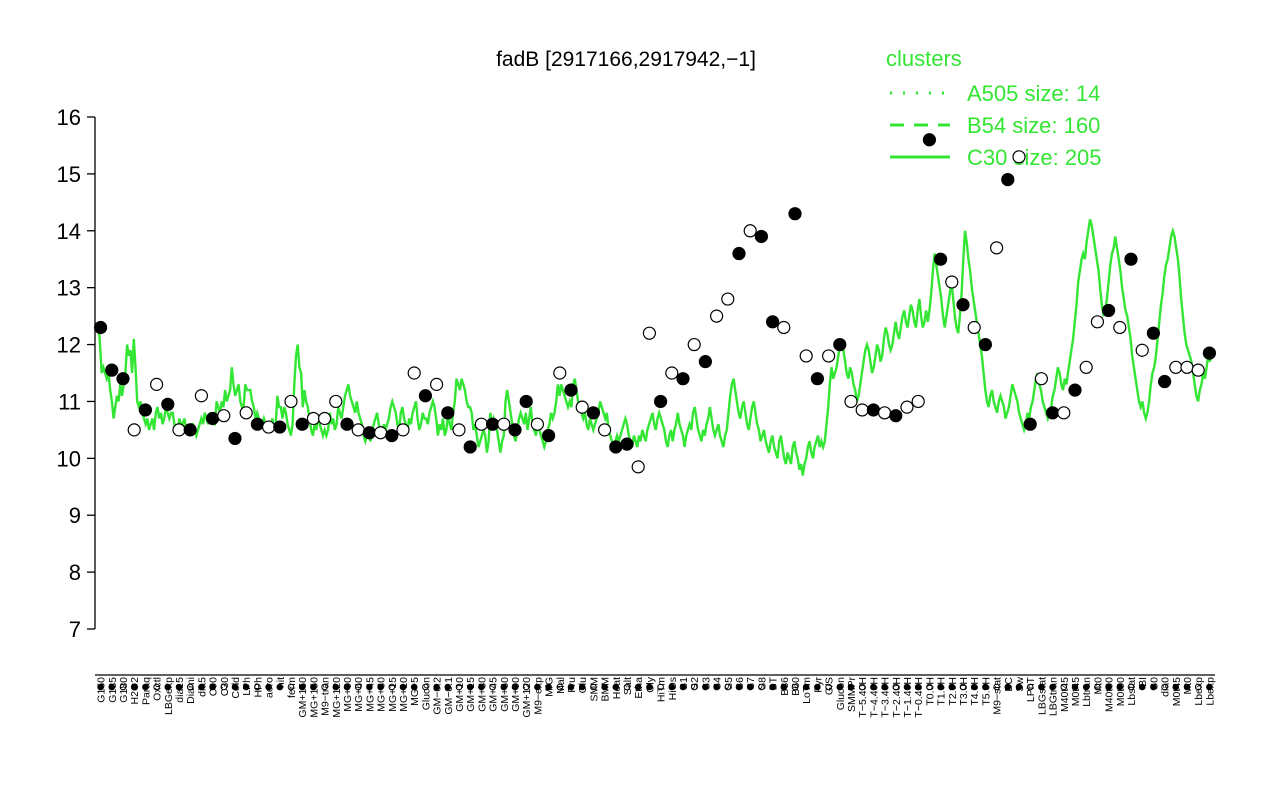 This screenshot has height=800, width=1280. What do you see at coordinates (404, 694) in the screenshot?
I see `x-tick-label: MG+10` at bounding box center [404, 694].